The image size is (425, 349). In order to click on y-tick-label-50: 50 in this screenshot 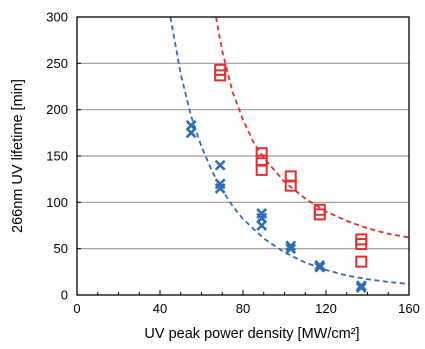, I will do `click(61, 248)`.